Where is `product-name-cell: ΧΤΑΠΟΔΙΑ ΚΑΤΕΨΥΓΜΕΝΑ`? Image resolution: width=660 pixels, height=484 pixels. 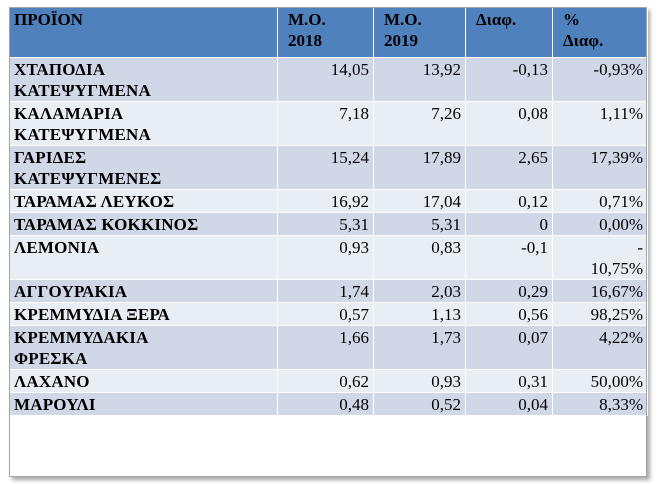
product-name-cell: ΧΤΑΠΟΔΙΑ ΚΑΤΕΨΥΓΜΕΝΑ is located at coordinates (143, 79).